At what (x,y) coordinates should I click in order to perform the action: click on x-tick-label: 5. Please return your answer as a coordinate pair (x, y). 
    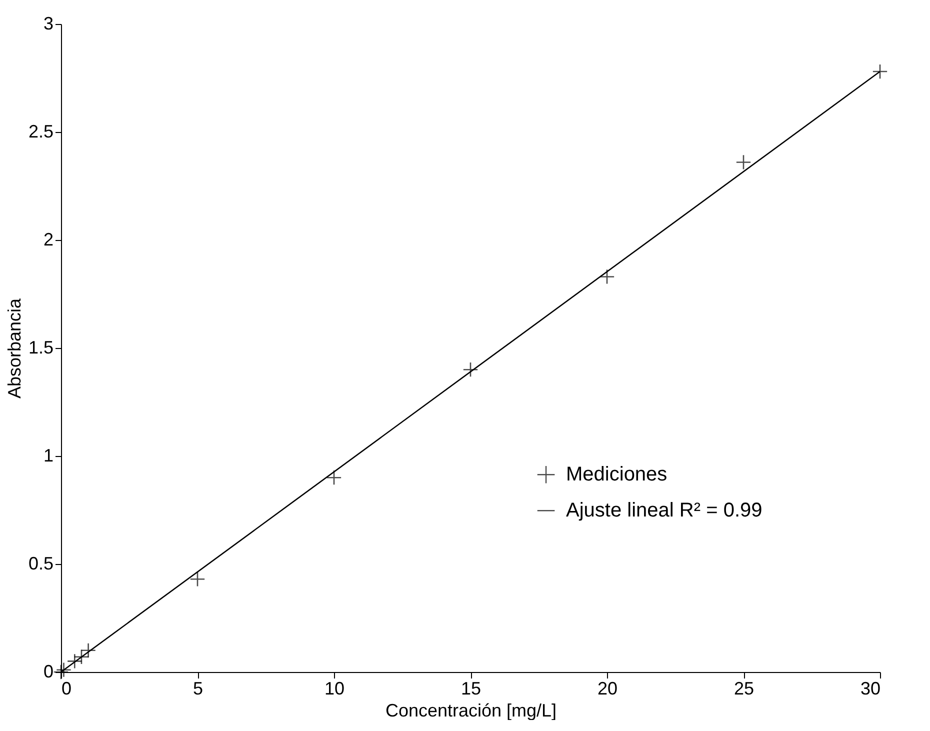
    Looking at the image, I should click on (198, 688).